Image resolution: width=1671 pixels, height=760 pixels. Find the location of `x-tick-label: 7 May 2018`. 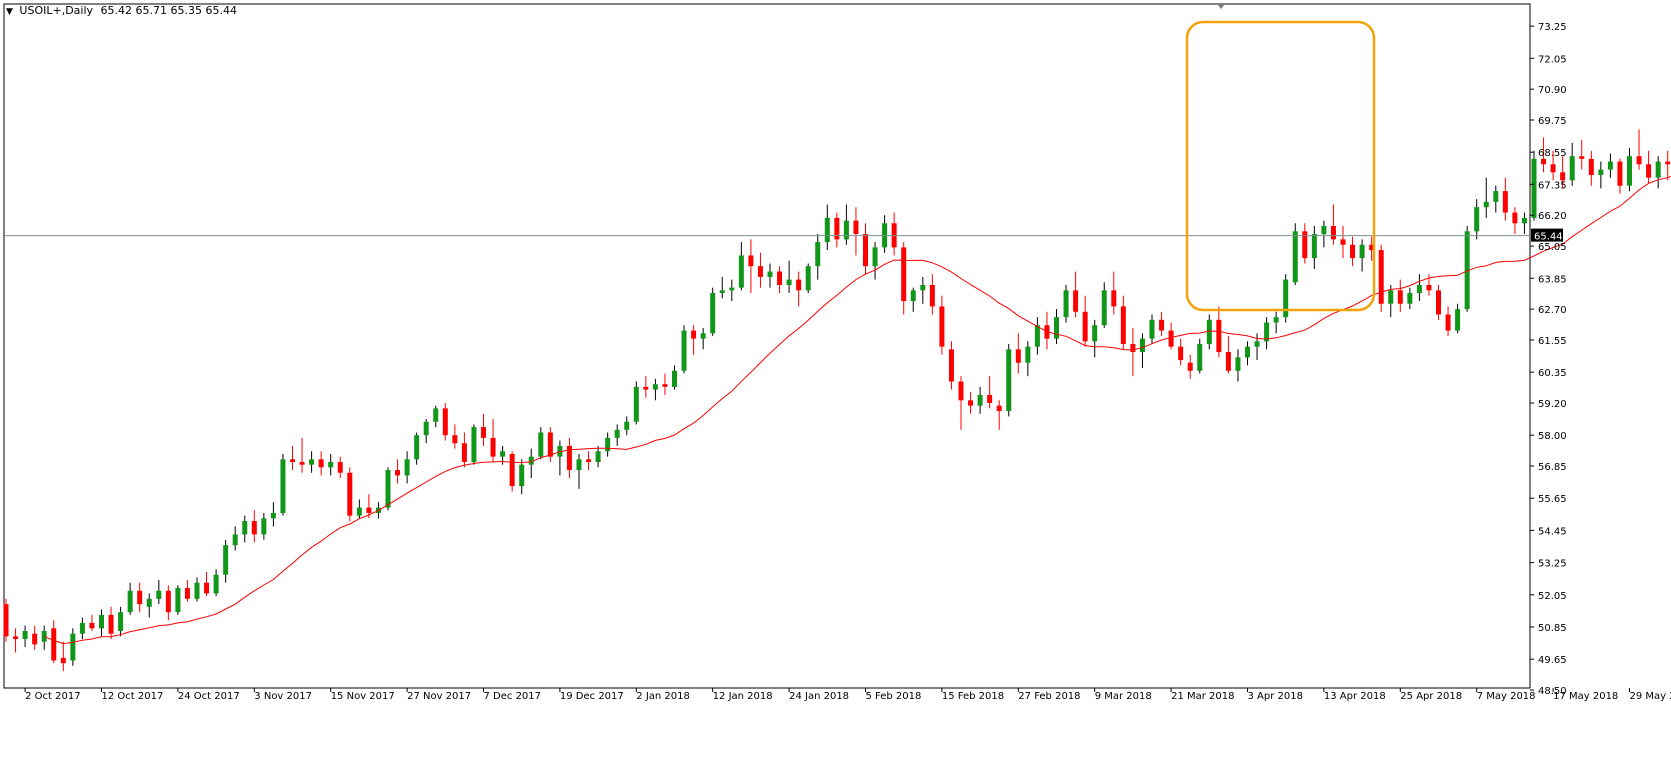

x-tick-label: 7 May 2018 is located at coordinates (1506, 696).